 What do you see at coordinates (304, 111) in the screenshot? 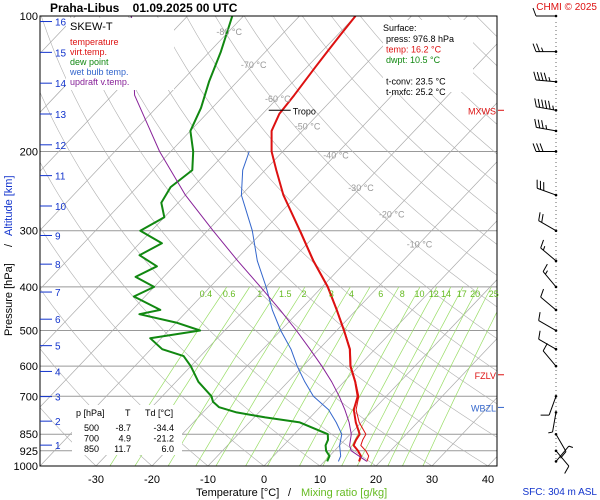
I see `tropopause-label: Tropo` at bounding box center [304, 111].